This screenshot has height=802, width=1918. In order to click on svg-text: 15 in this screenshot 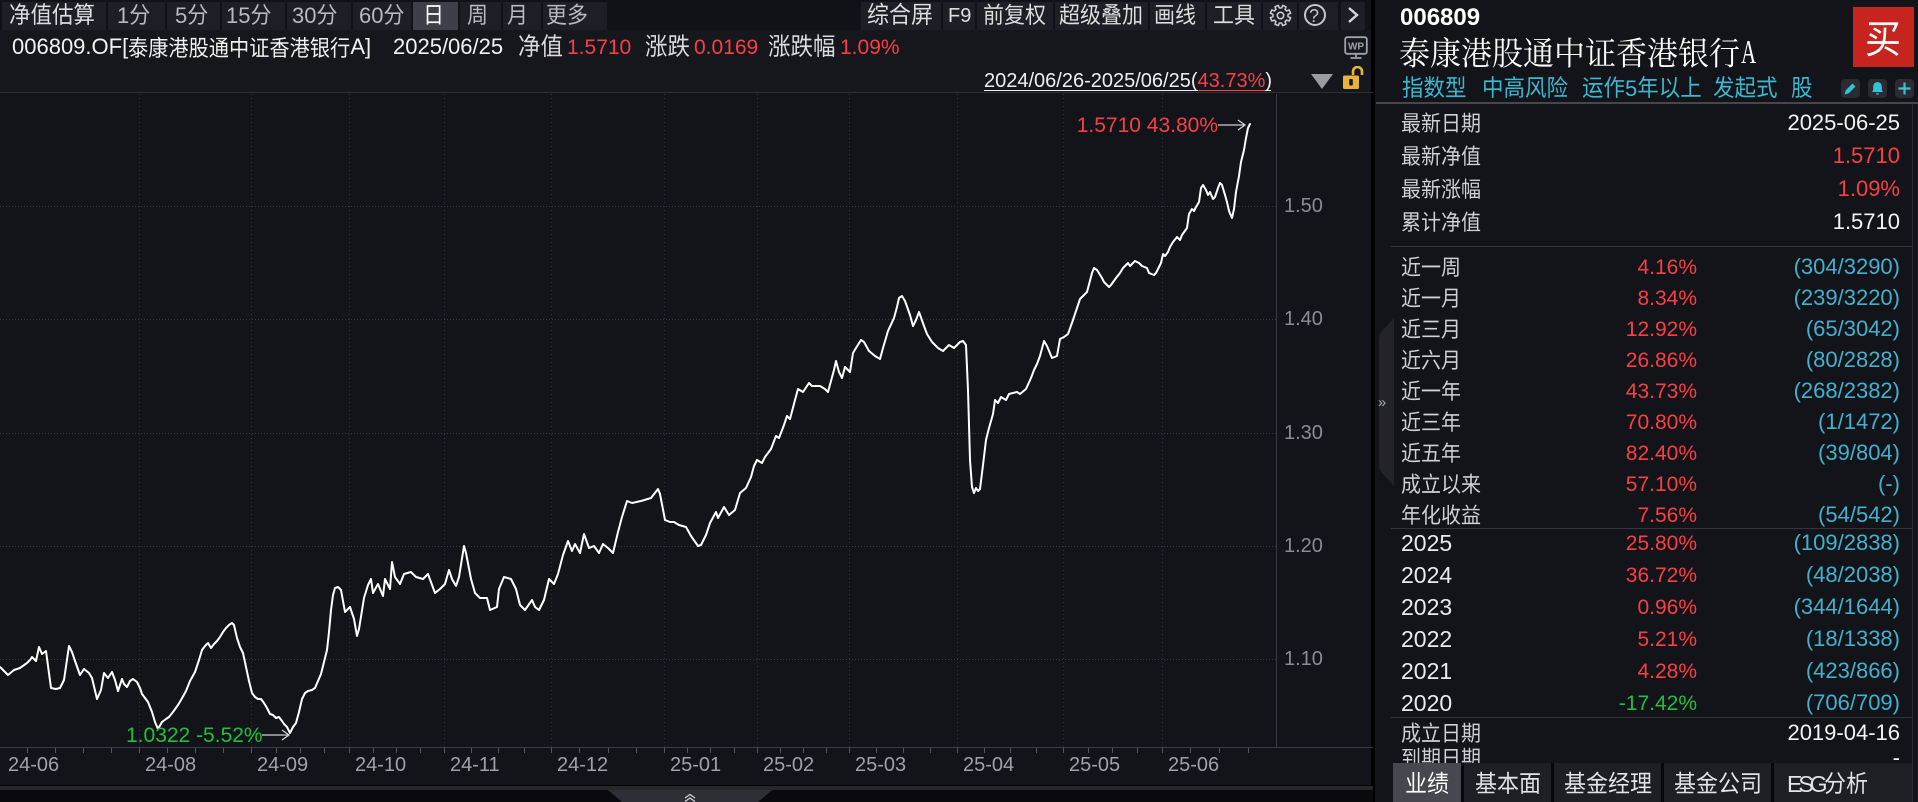, I will do `click(238, 15)`.